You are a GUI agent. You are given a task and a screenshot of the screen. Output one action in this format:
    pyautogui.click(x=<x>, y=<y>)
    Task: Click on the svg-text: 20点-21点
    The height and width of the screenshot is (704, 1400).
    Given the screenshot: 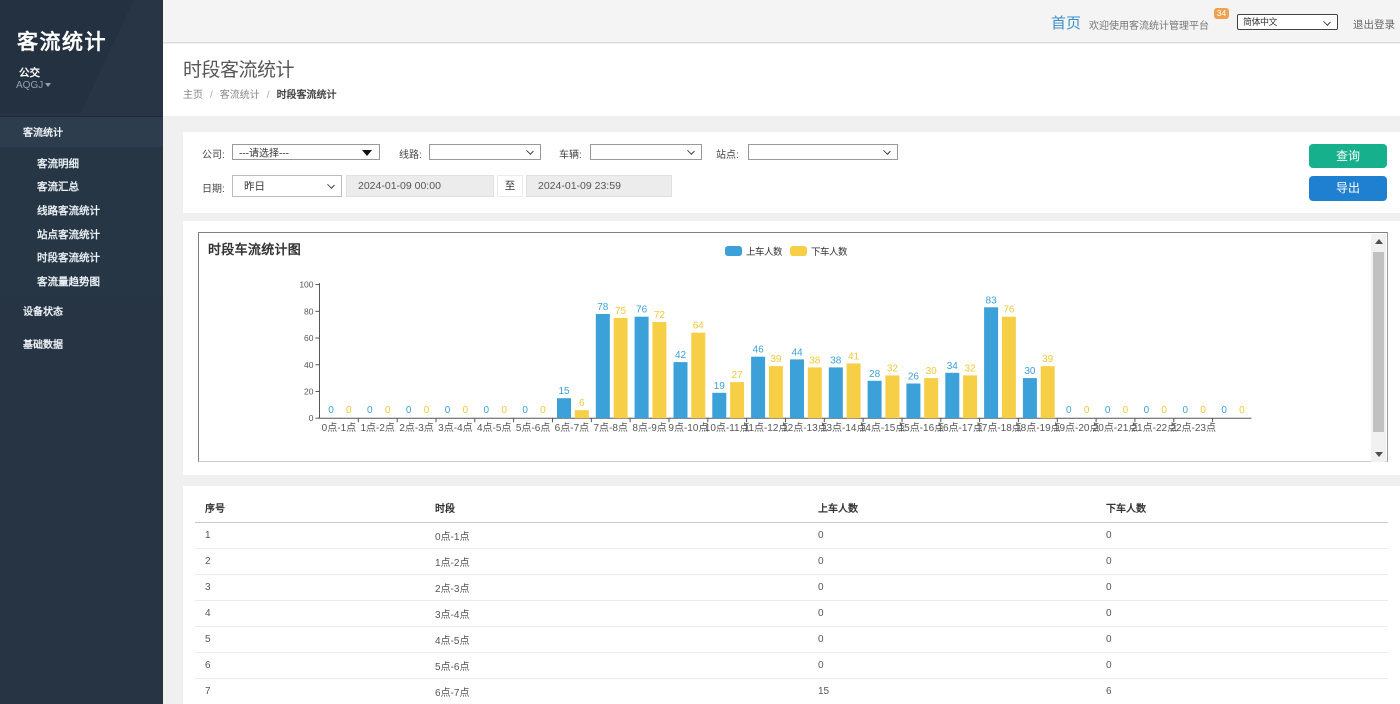 What is the action you would take?
    pyautogui.click(x=1116, y=428)
    